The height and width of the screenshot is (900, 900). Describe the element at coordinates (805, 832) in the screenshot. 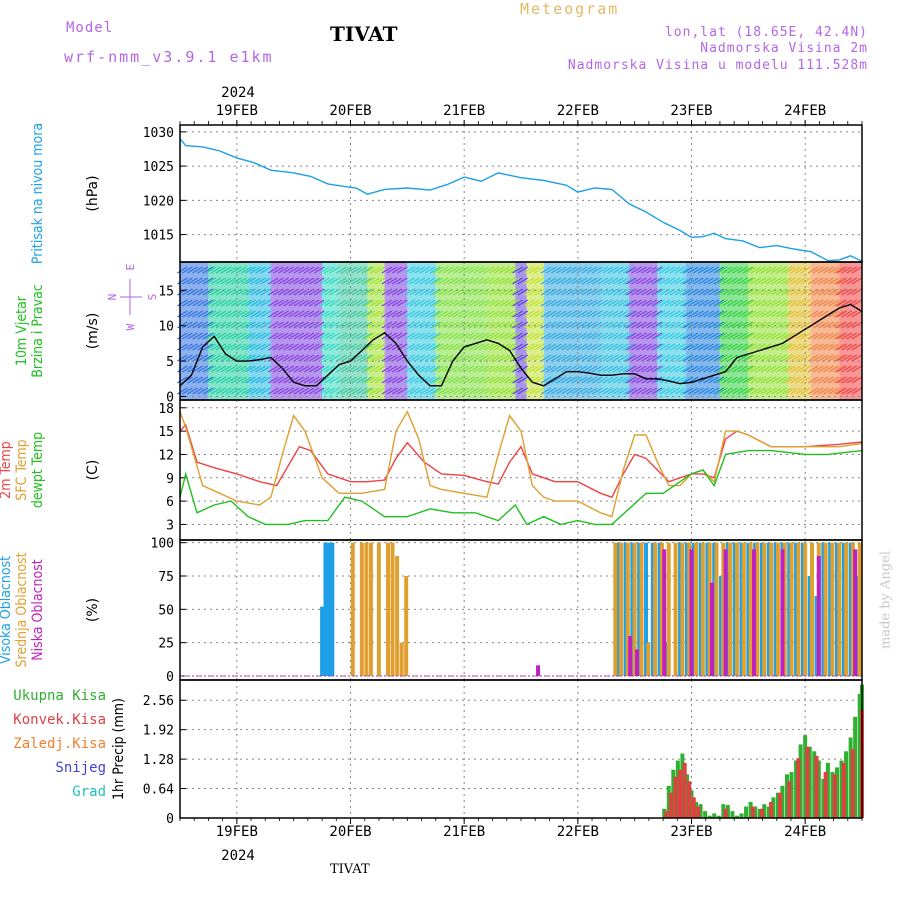

I see `bottom-date-label: 24FEB` at that location.